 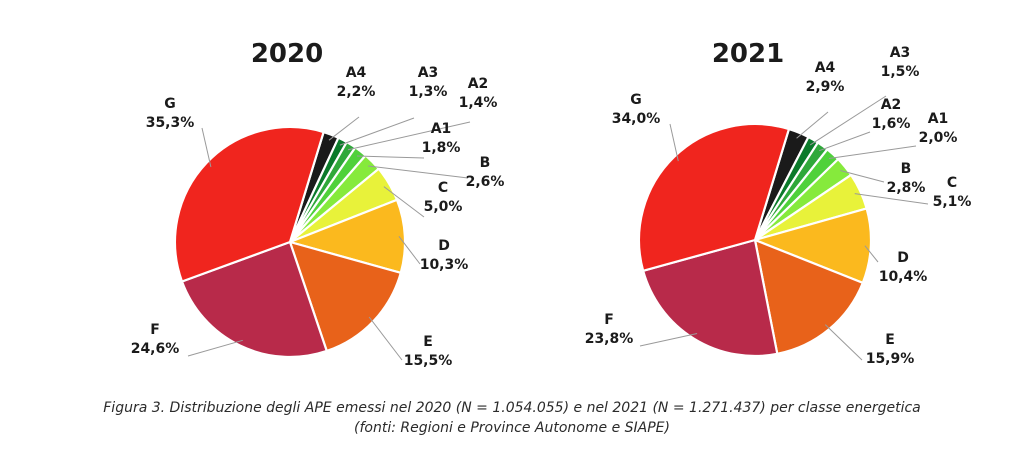 I want to click on slice-label-2020-g: G, so click(x=170, y=104).